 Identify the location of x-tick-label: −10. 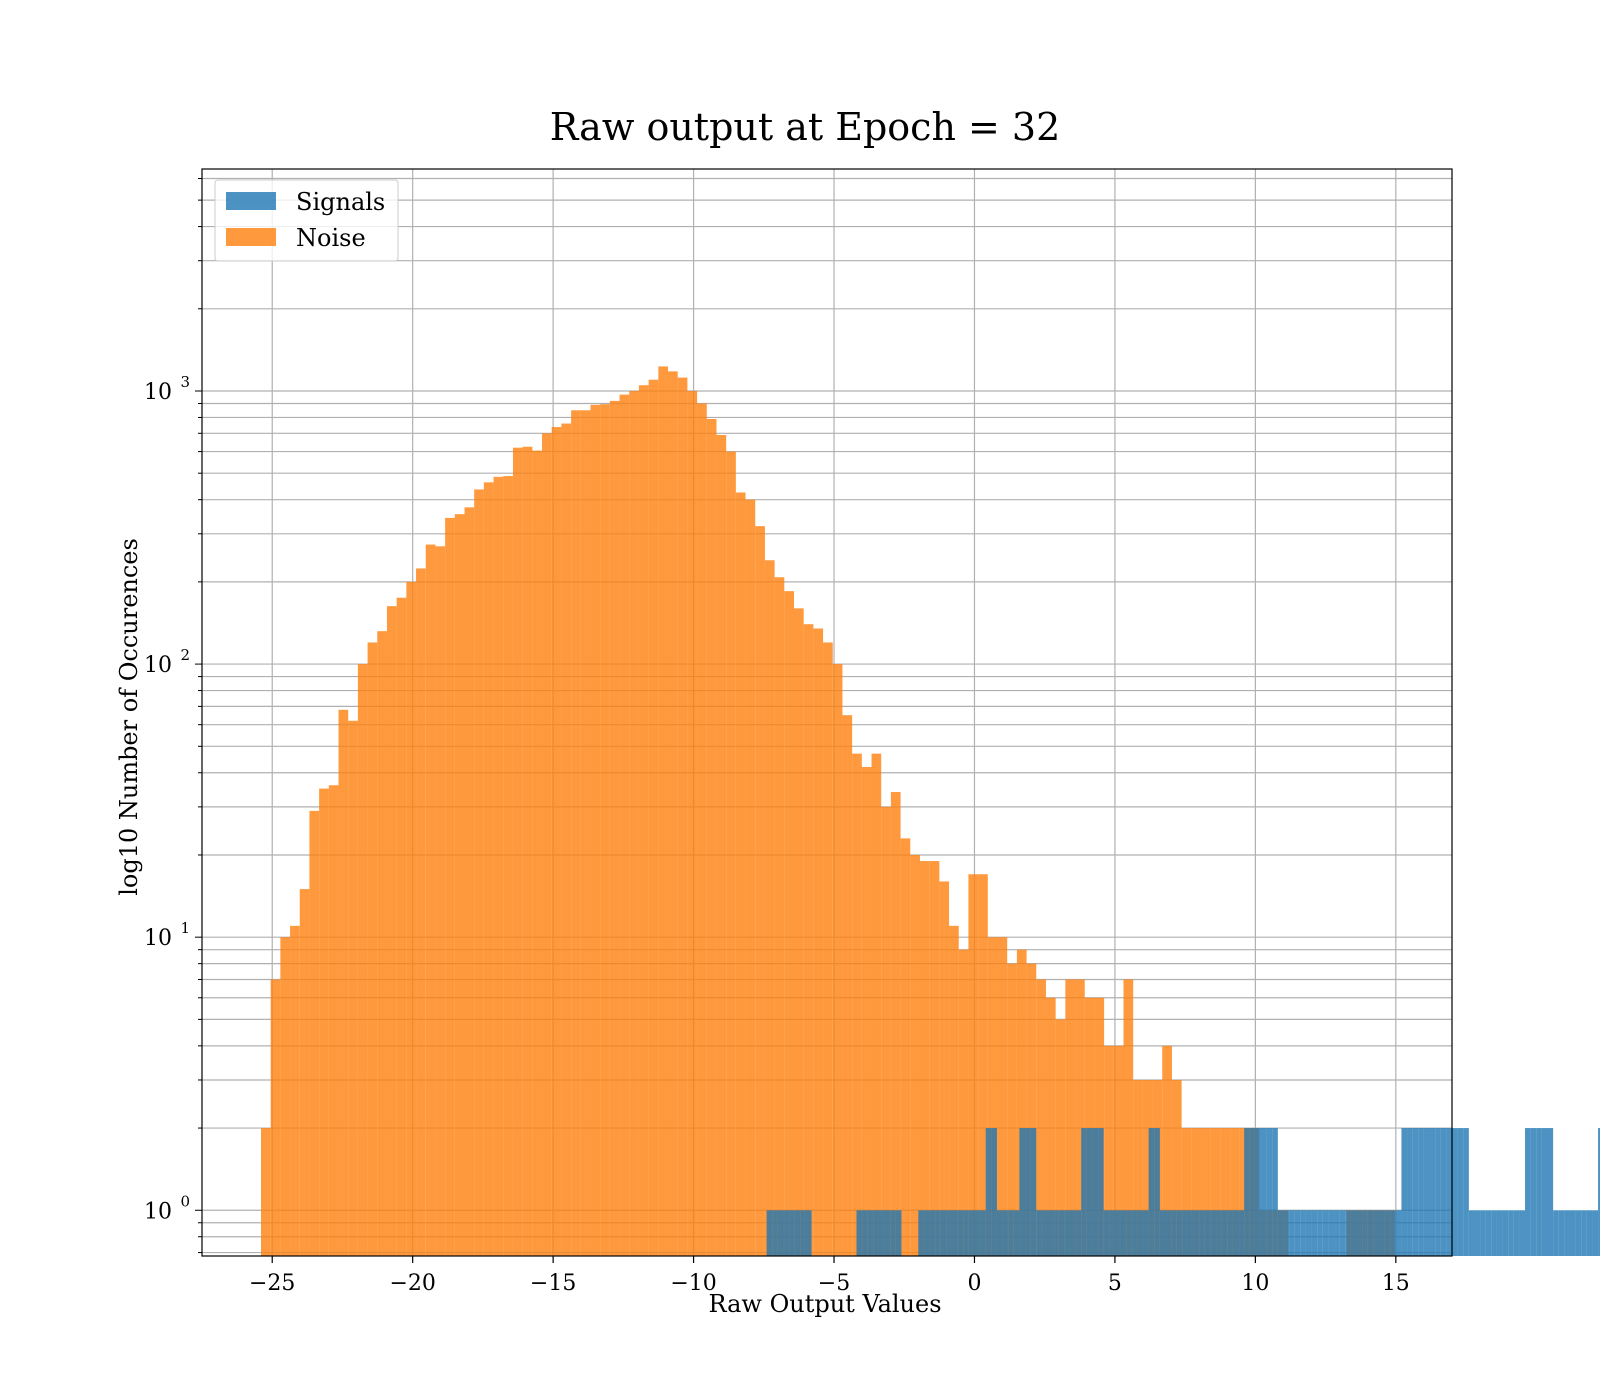
(693, 1283).